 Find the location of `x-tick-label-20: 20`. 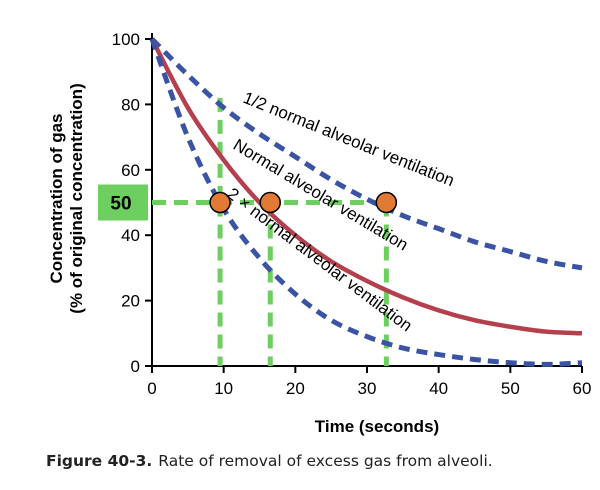

x-tick-label-20: 20 is located at coordinates (295, 388).